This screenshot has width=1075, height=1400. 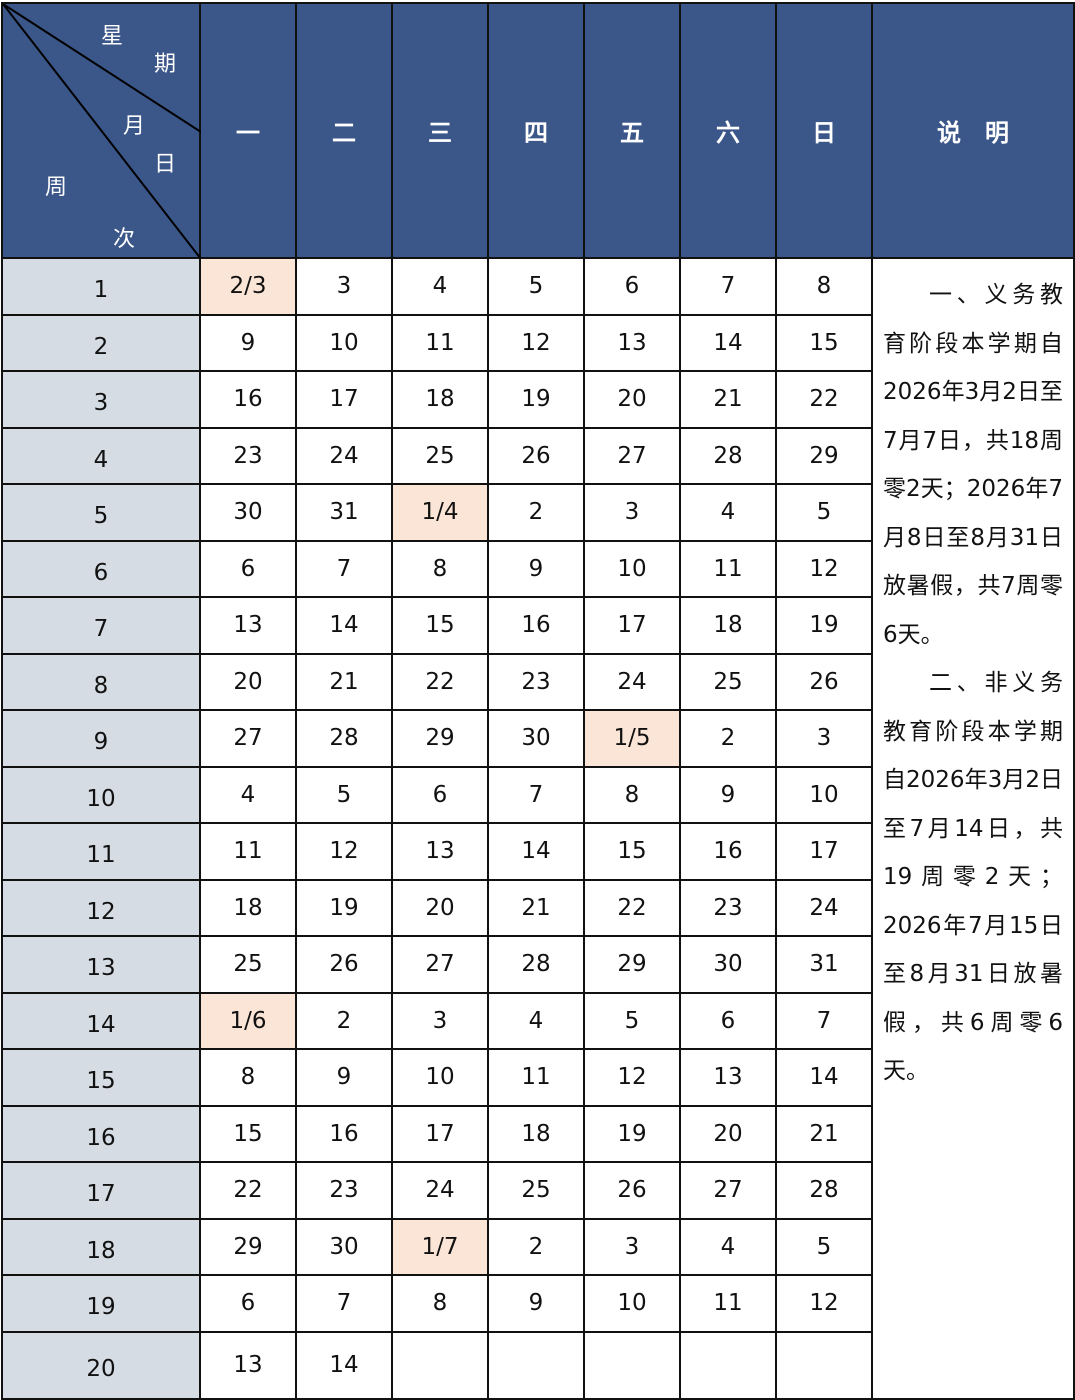 I want to click on date-cell: 1/7, so click(x=440, y=1246).